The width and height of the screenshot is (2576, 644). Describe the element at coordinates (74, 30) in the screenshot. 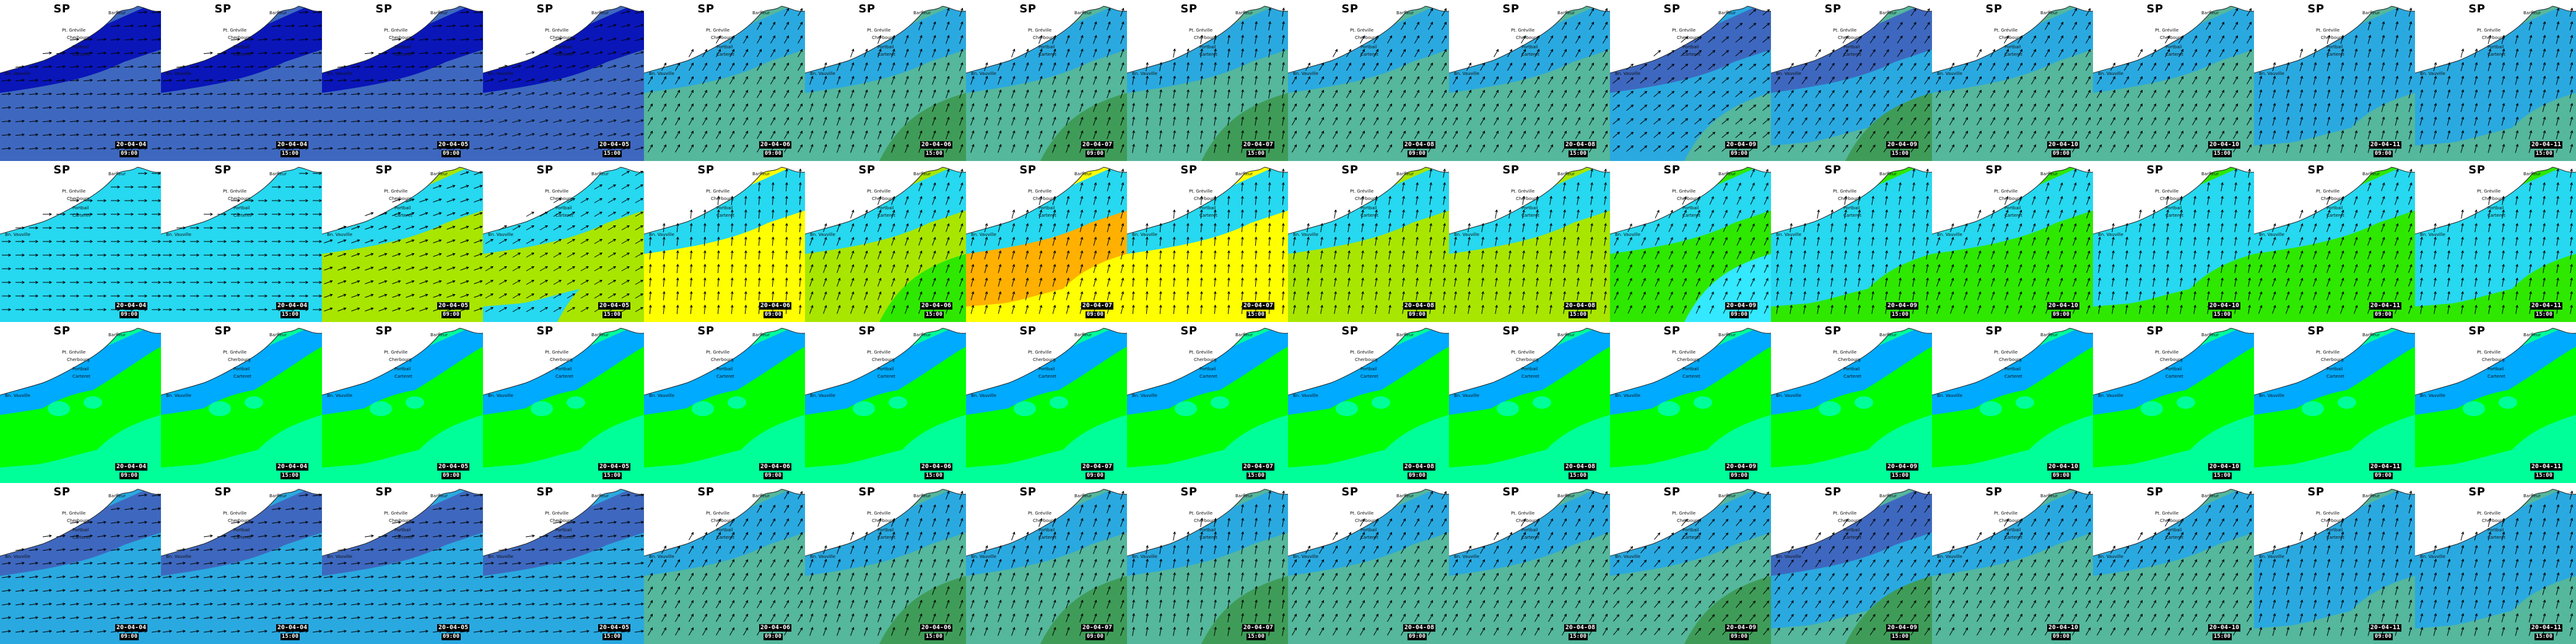

I see `place-label: Pt. Gréville` at that location.